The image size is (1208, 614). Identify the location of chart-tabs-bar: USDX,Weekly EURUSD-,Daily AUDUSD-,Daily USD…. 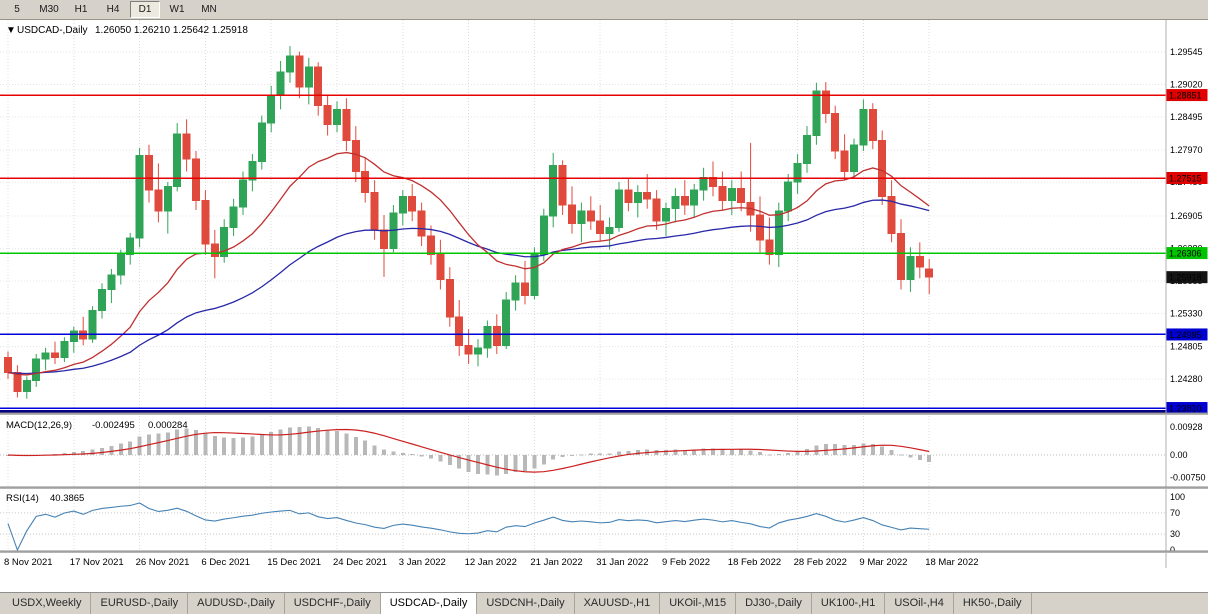
(604, 603).